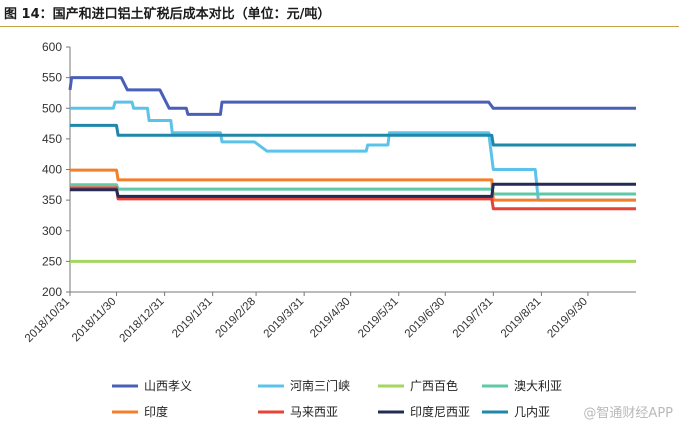 Image resolution: width=679 pixels, height=429 pixels. Describe the element at coordinates (52, 292) in the screenshot. I see `y-tick-label: 200` at that location.